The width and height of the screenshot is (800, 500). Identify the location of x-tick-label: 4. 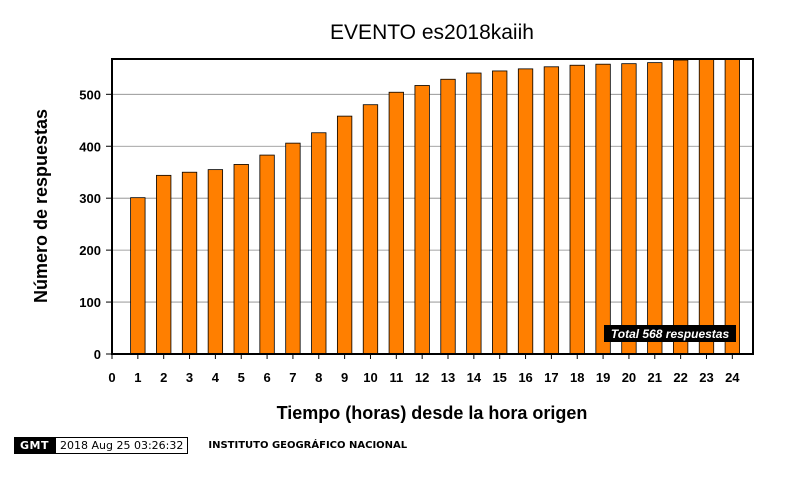
(216, 377).